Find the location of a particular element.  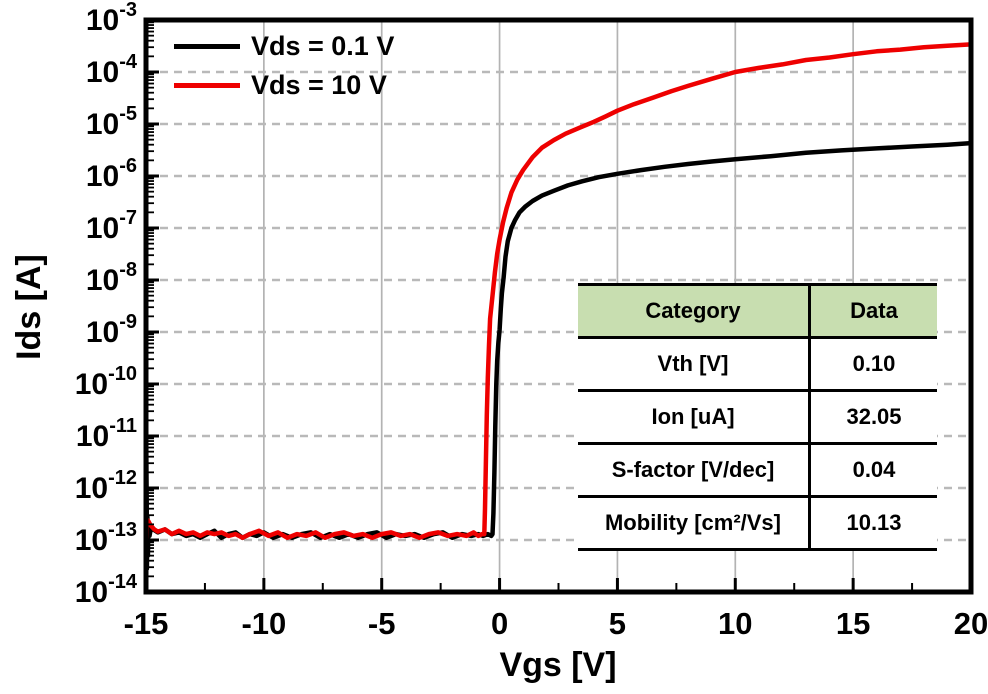

y-tick-label: 10⁻⁷ is located at coordinates (111, 226).